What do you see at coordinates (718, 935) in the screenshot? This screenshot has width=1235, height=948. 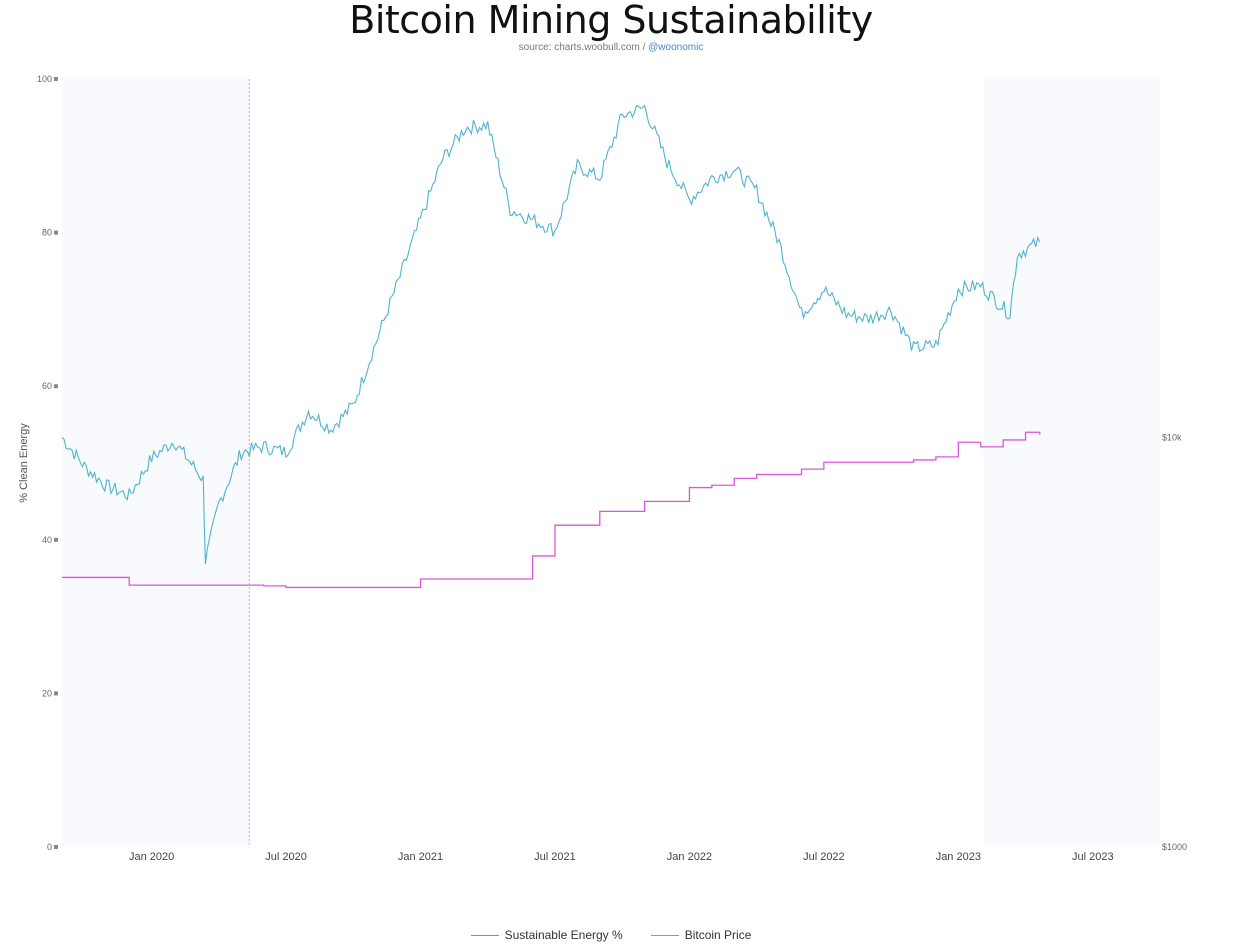 I see `legend-label-price: Bitcoin Price` at bounding box center [718, 935].